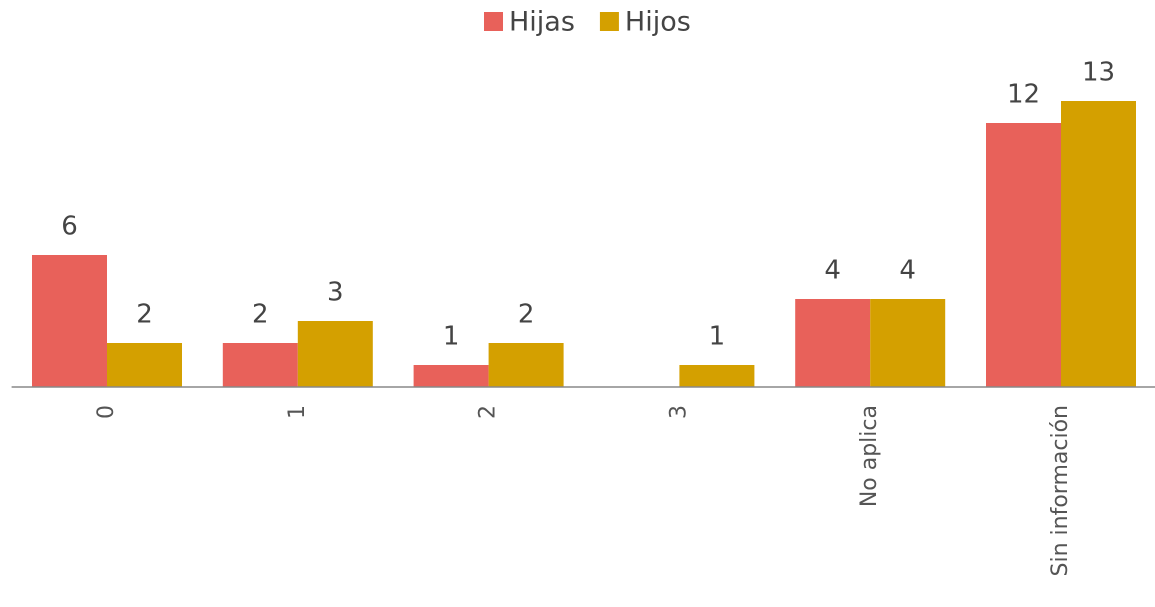 This screenshot has width=1155, height=607. Describe the element at coordinates (542, 22) in the screenshot. I see `legend-label: Hijas` at that location.